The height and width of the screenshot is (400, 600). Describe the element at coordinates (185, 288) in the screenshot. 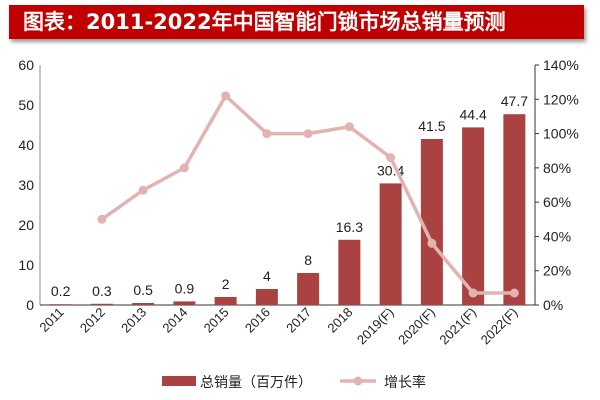

I see `bar-data-label: 0.9` at that location.